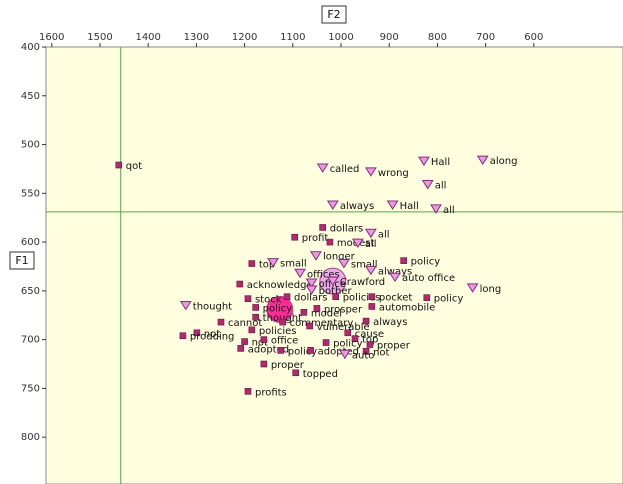 The width and height of the screenshot is (623, 484). Describe the element at coordinates (196, 37) in the screenshot. I see `x-tick-label: 1300` at that location.